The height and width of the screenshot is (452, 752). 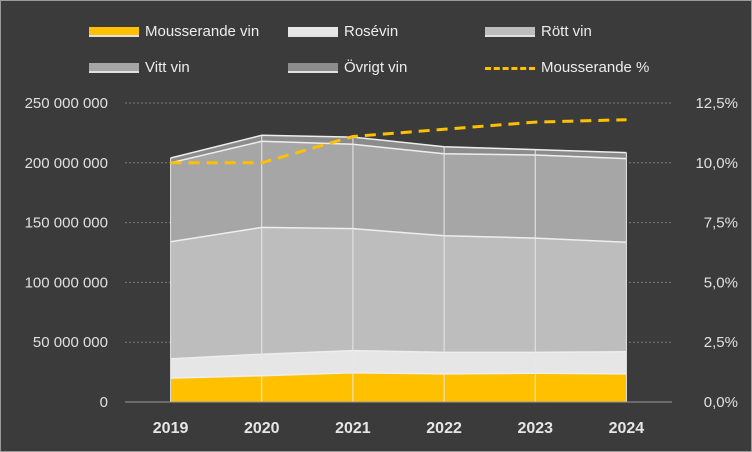 I want to click on line-mousserande-pct, so click(x=398, y=141).